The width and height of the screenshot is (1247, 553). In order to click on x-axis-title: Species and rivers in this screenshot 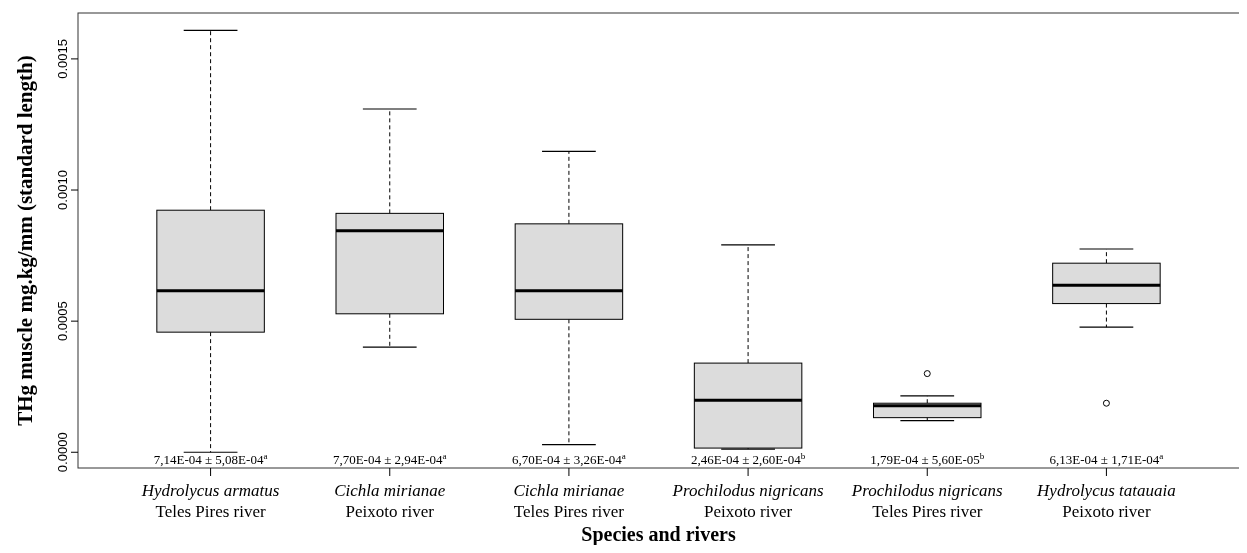, I will do `click(658, 534)`.